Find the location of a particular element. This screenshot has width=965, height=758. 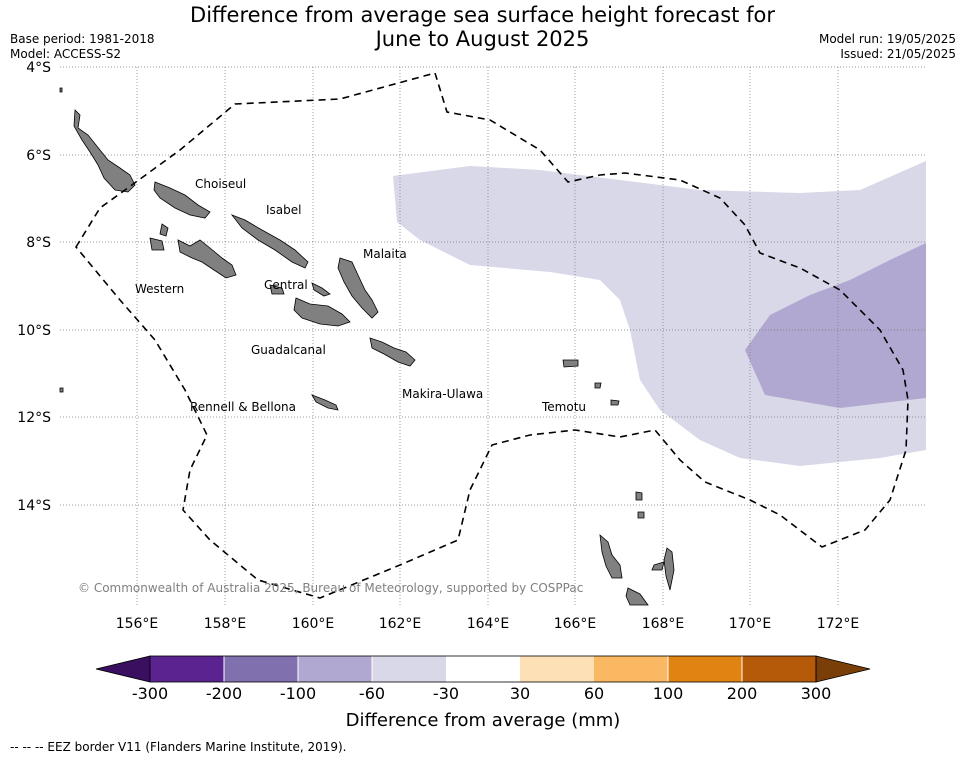

meta-right: Model run: 19/05/2025 Issued: 21/05/2025 is located at coordinates (887, 47).